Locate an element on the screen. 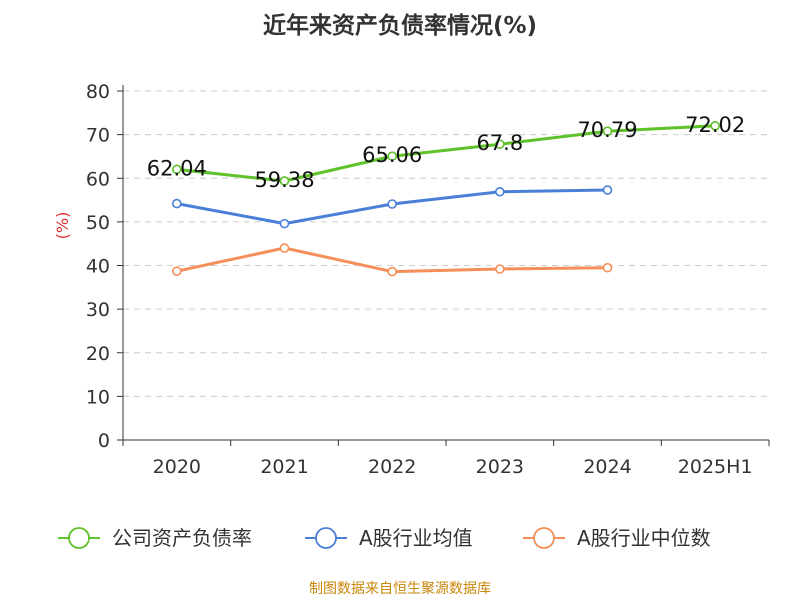 This screenshot has height=600, width=800. data-label: 59.38 is located at coordinates (284, 180).